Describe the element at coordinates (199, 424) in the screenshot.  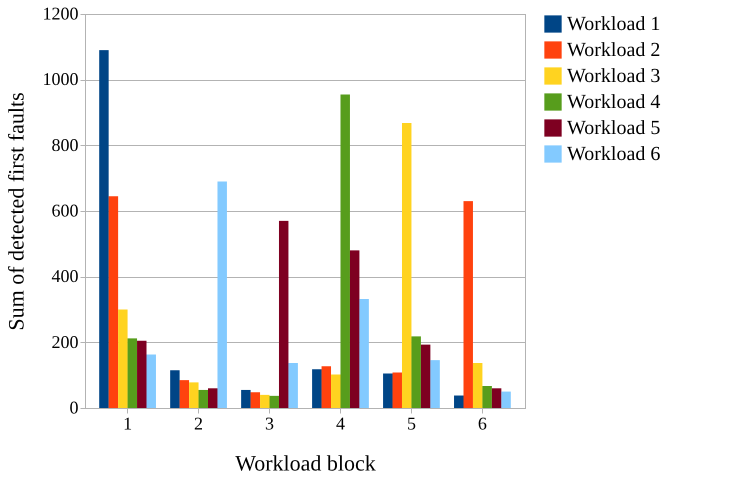
I see `x-tick-label: 2` at that location.